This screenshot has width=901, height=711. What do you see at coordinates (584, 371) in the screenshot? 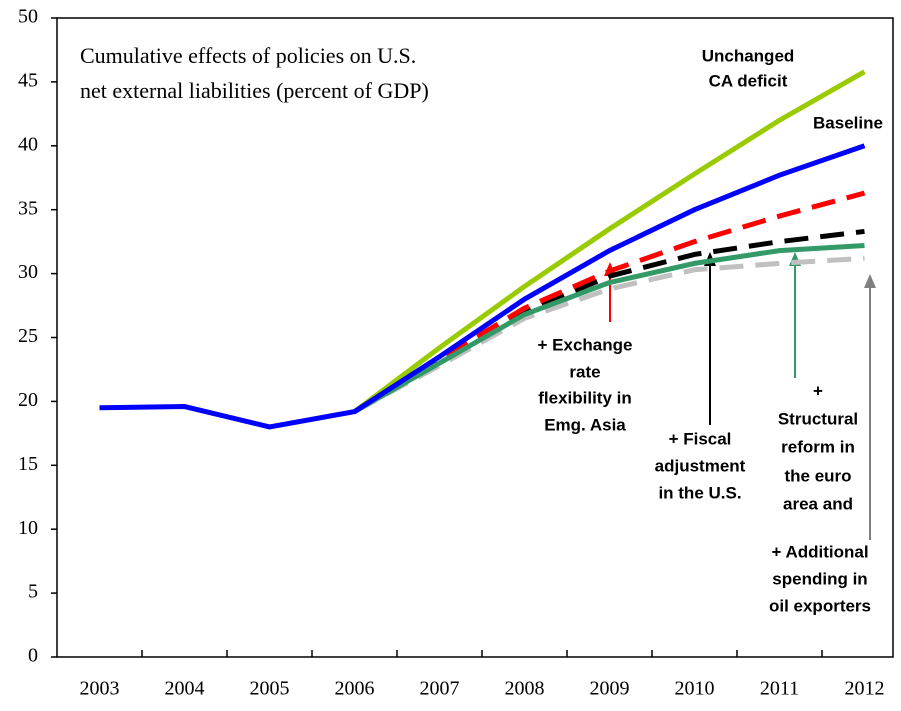
I see `series-label: rate` at bounding box center [584, 371].